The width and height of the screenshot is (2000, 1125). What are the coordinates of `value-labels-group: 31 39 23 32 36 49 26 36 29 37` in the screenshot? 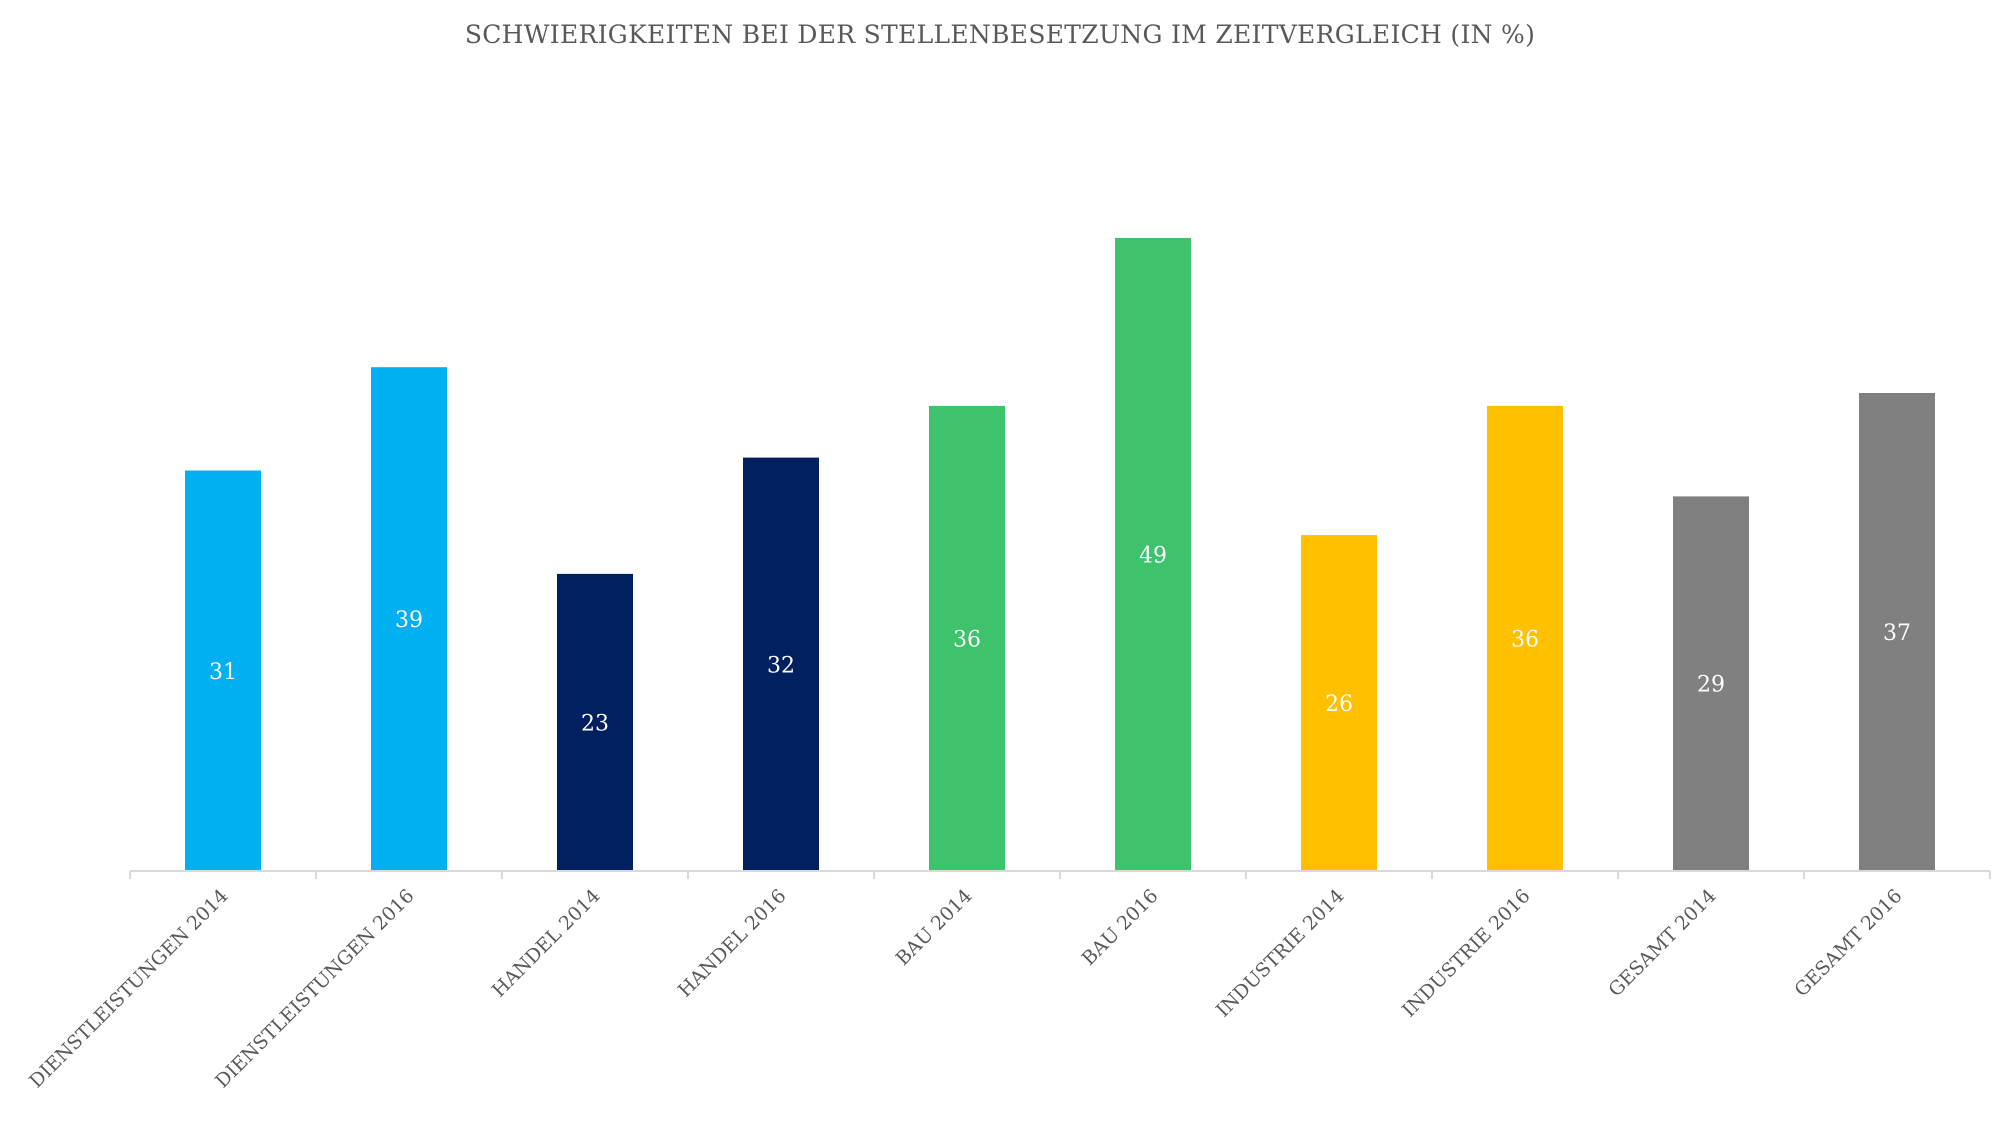 It's located at (1060, 640).